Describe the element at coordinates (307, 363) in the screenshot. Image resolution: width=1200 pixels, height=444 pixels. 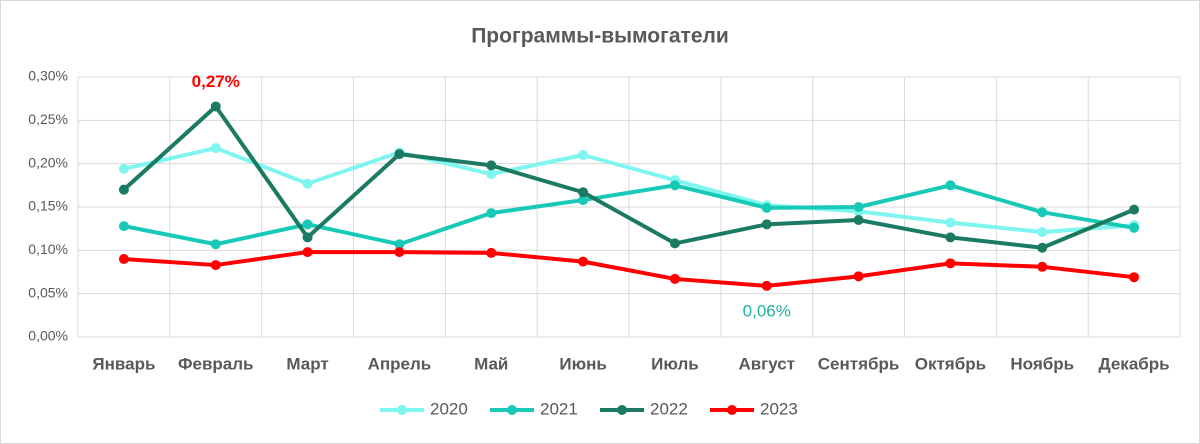
I see `x-tick-label: Март` at that location.